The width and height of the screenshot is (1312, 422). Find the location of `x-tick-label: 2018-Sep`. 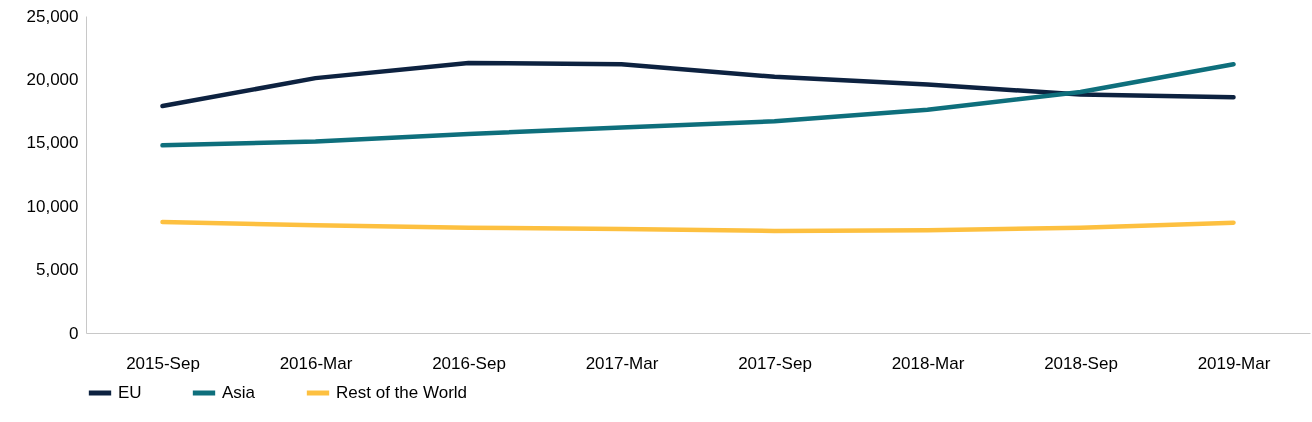

x-tick-label: 2018-Sep is located at coordinates (1081, 363).